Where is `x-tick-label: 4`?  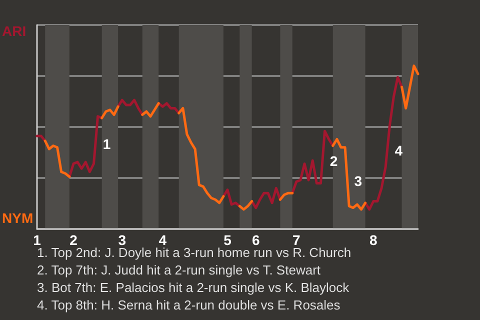 x-tick-label: 4 is located at coordinates (162, 240).